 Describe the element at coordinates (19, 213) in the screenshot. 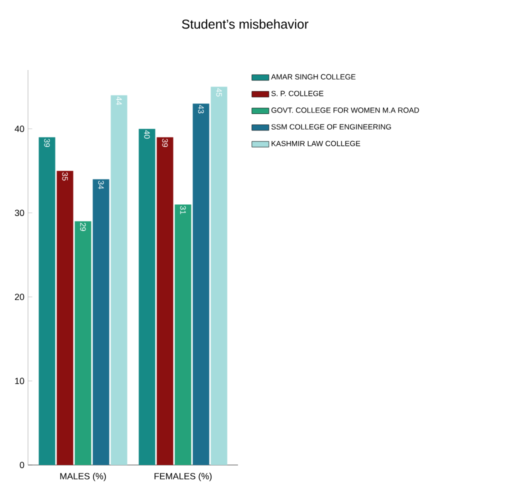

I see `y-tick-label: 30` at that location.